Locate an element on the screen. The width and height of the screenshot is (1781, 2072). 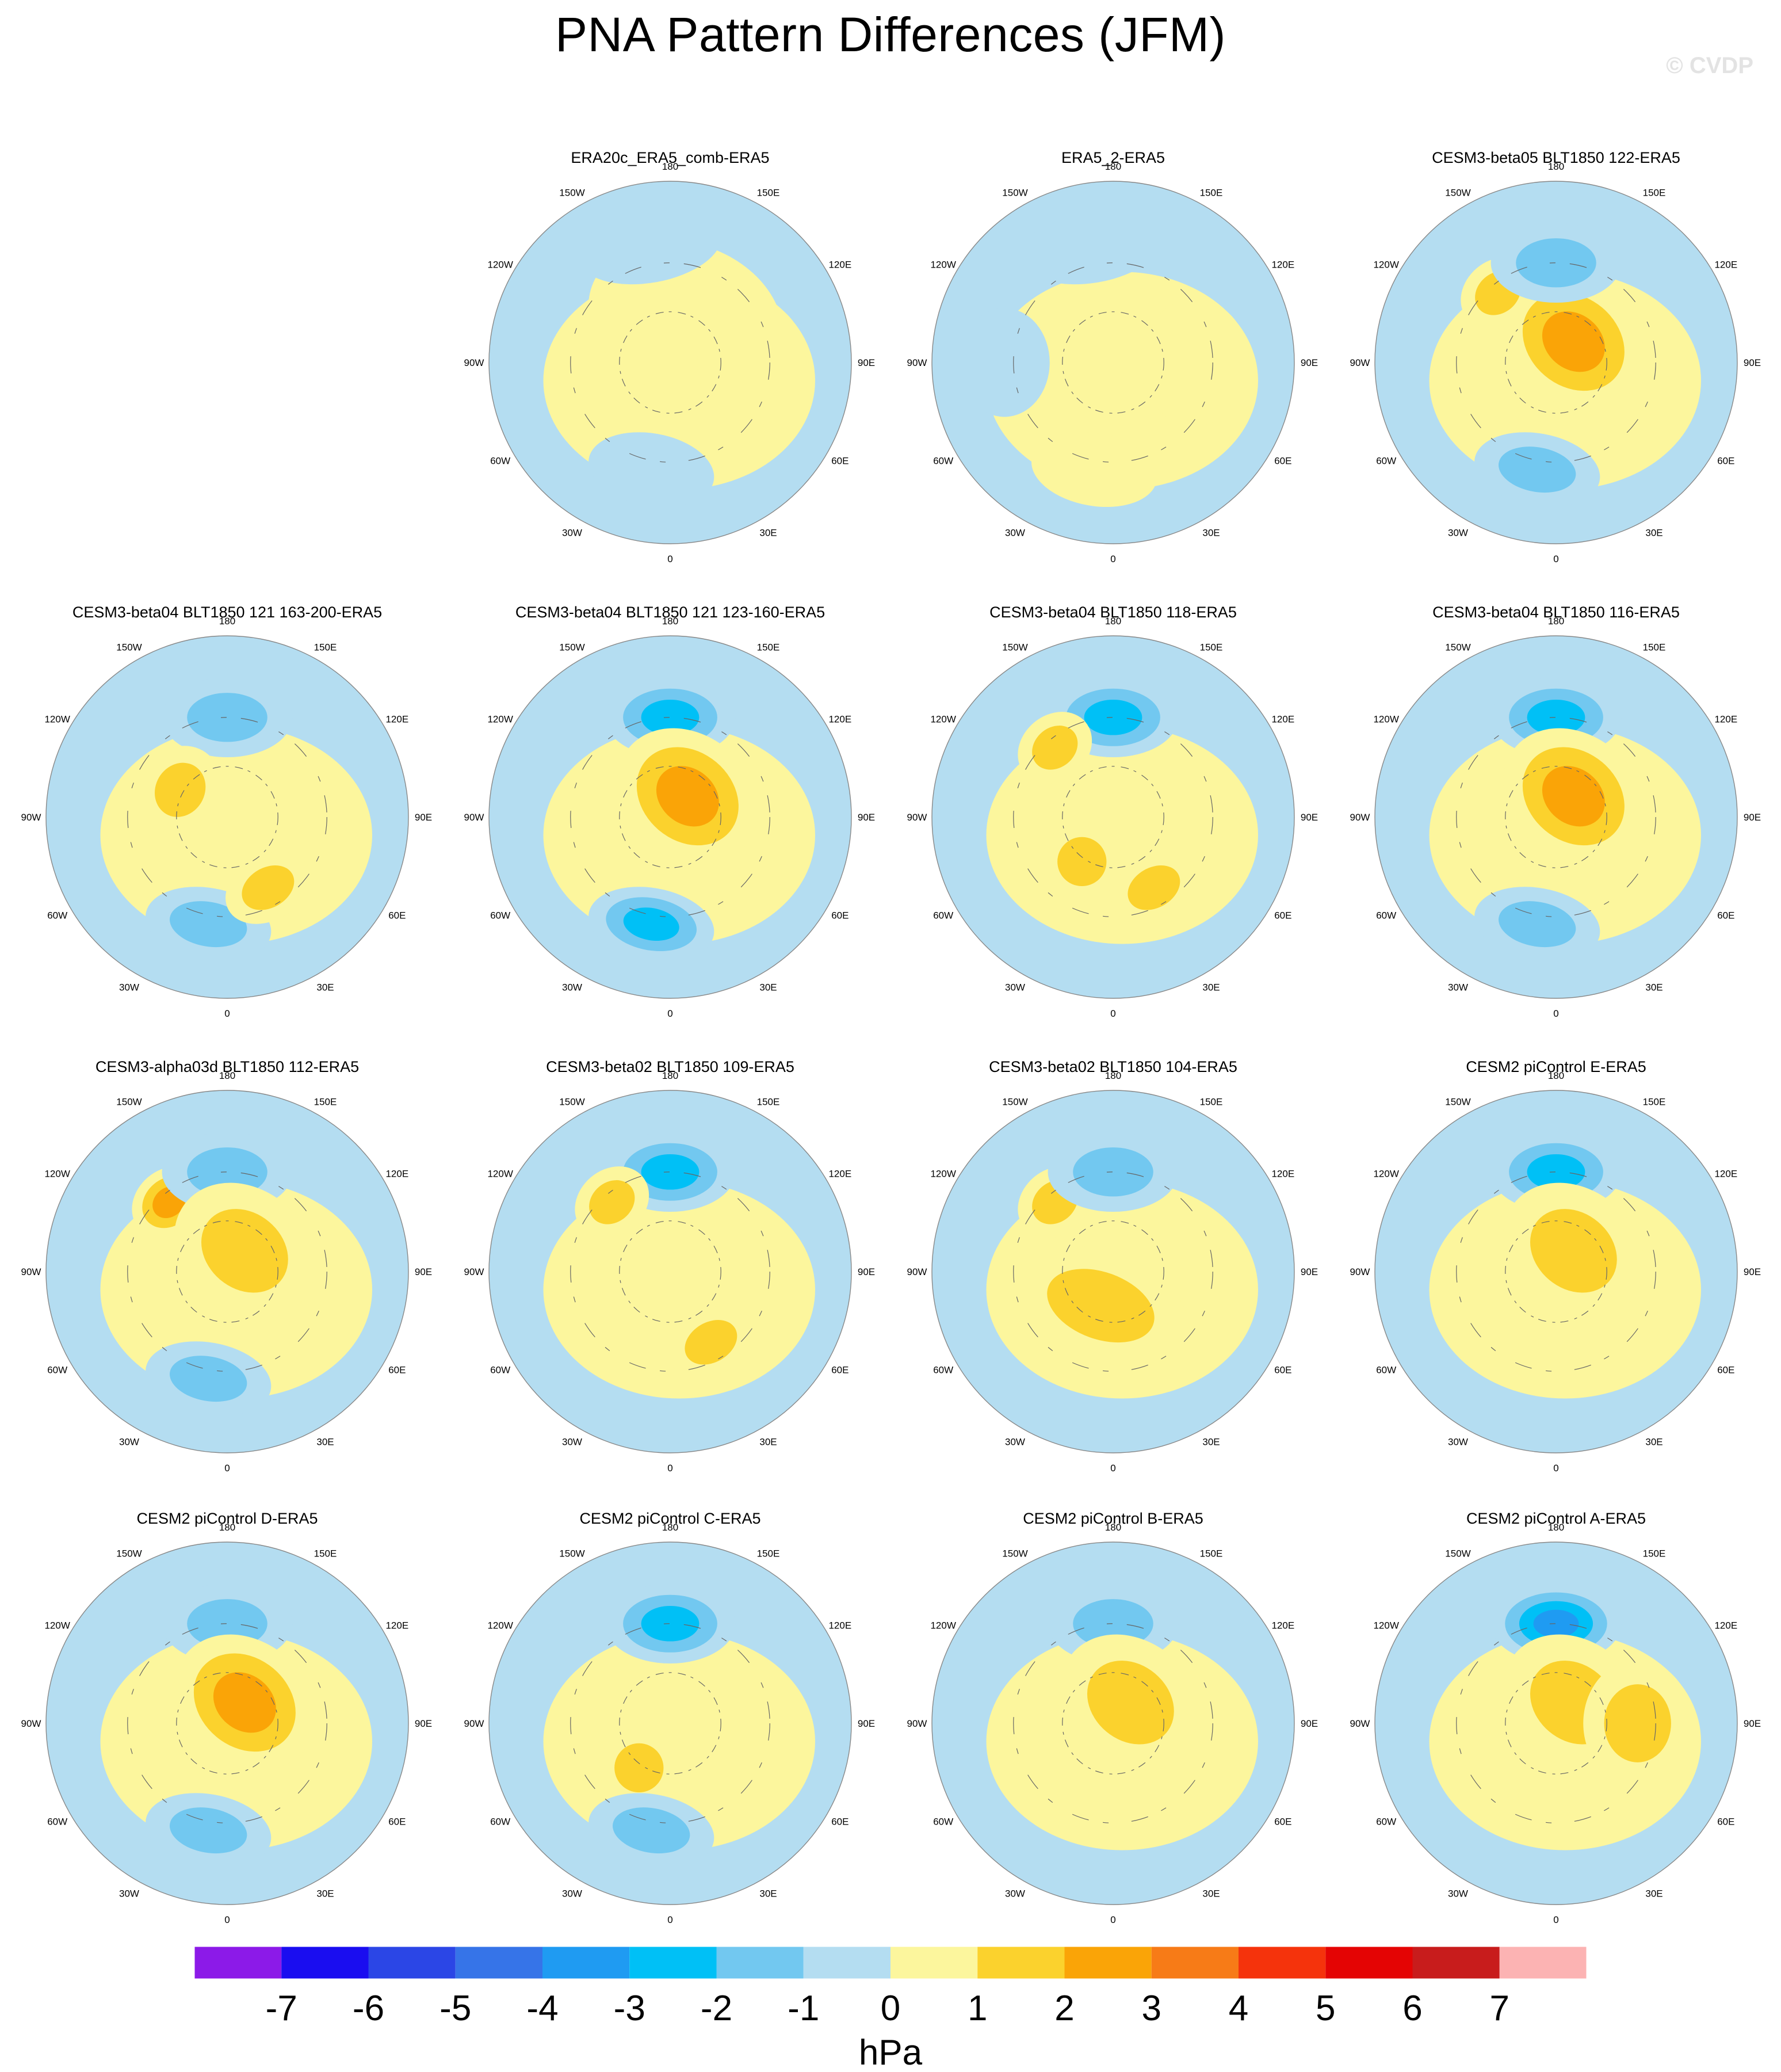
panel-title: CESM2 piControl E-ERA5 is located at coordinates (1556, 1066).